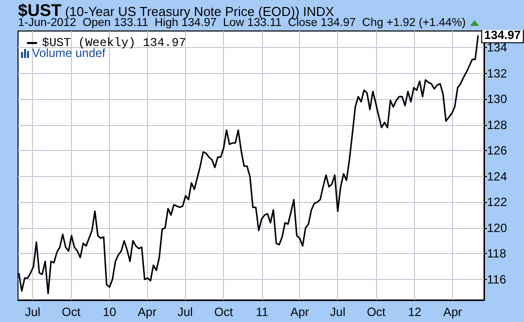 Image resolution: width=524 pixels, height=322 pixels. Describe the element at coordinates (242, 23) in the screenshot. I see `chart-subtitle: 1-Jun-2012 Open 133.11 High 134.97 Low 133.11 Close 134.97 Chg +1.92 (+1.44%)` at that location.